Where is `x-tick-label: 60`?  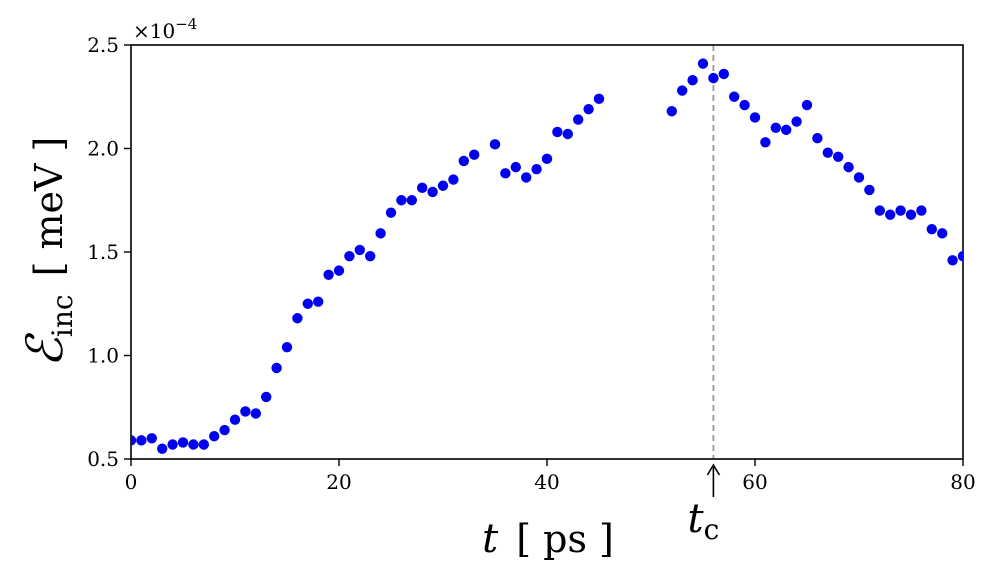
x-tick-label: 60 is located at coordinates (754, 482).